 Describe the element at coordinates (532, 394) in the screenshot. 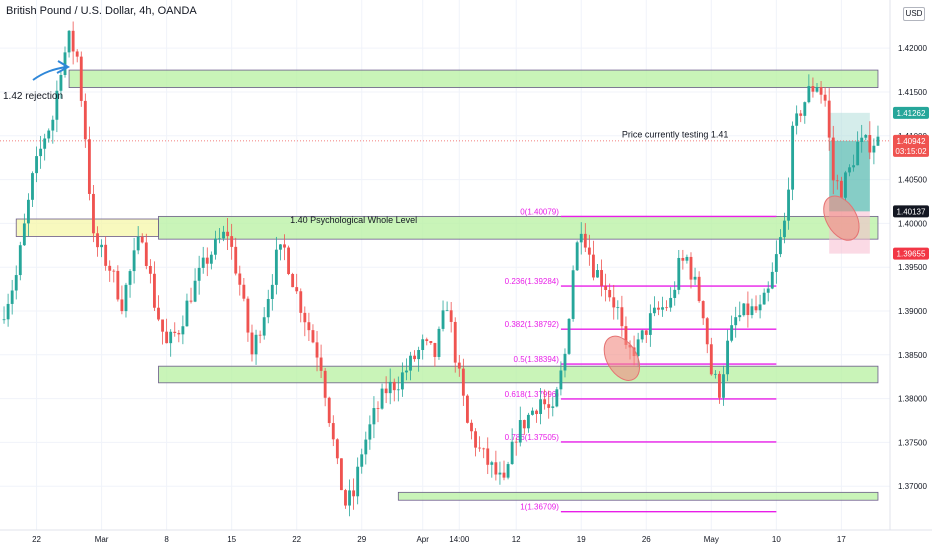

I see `fib-level-label: 0.618(1.37996)` at that location.